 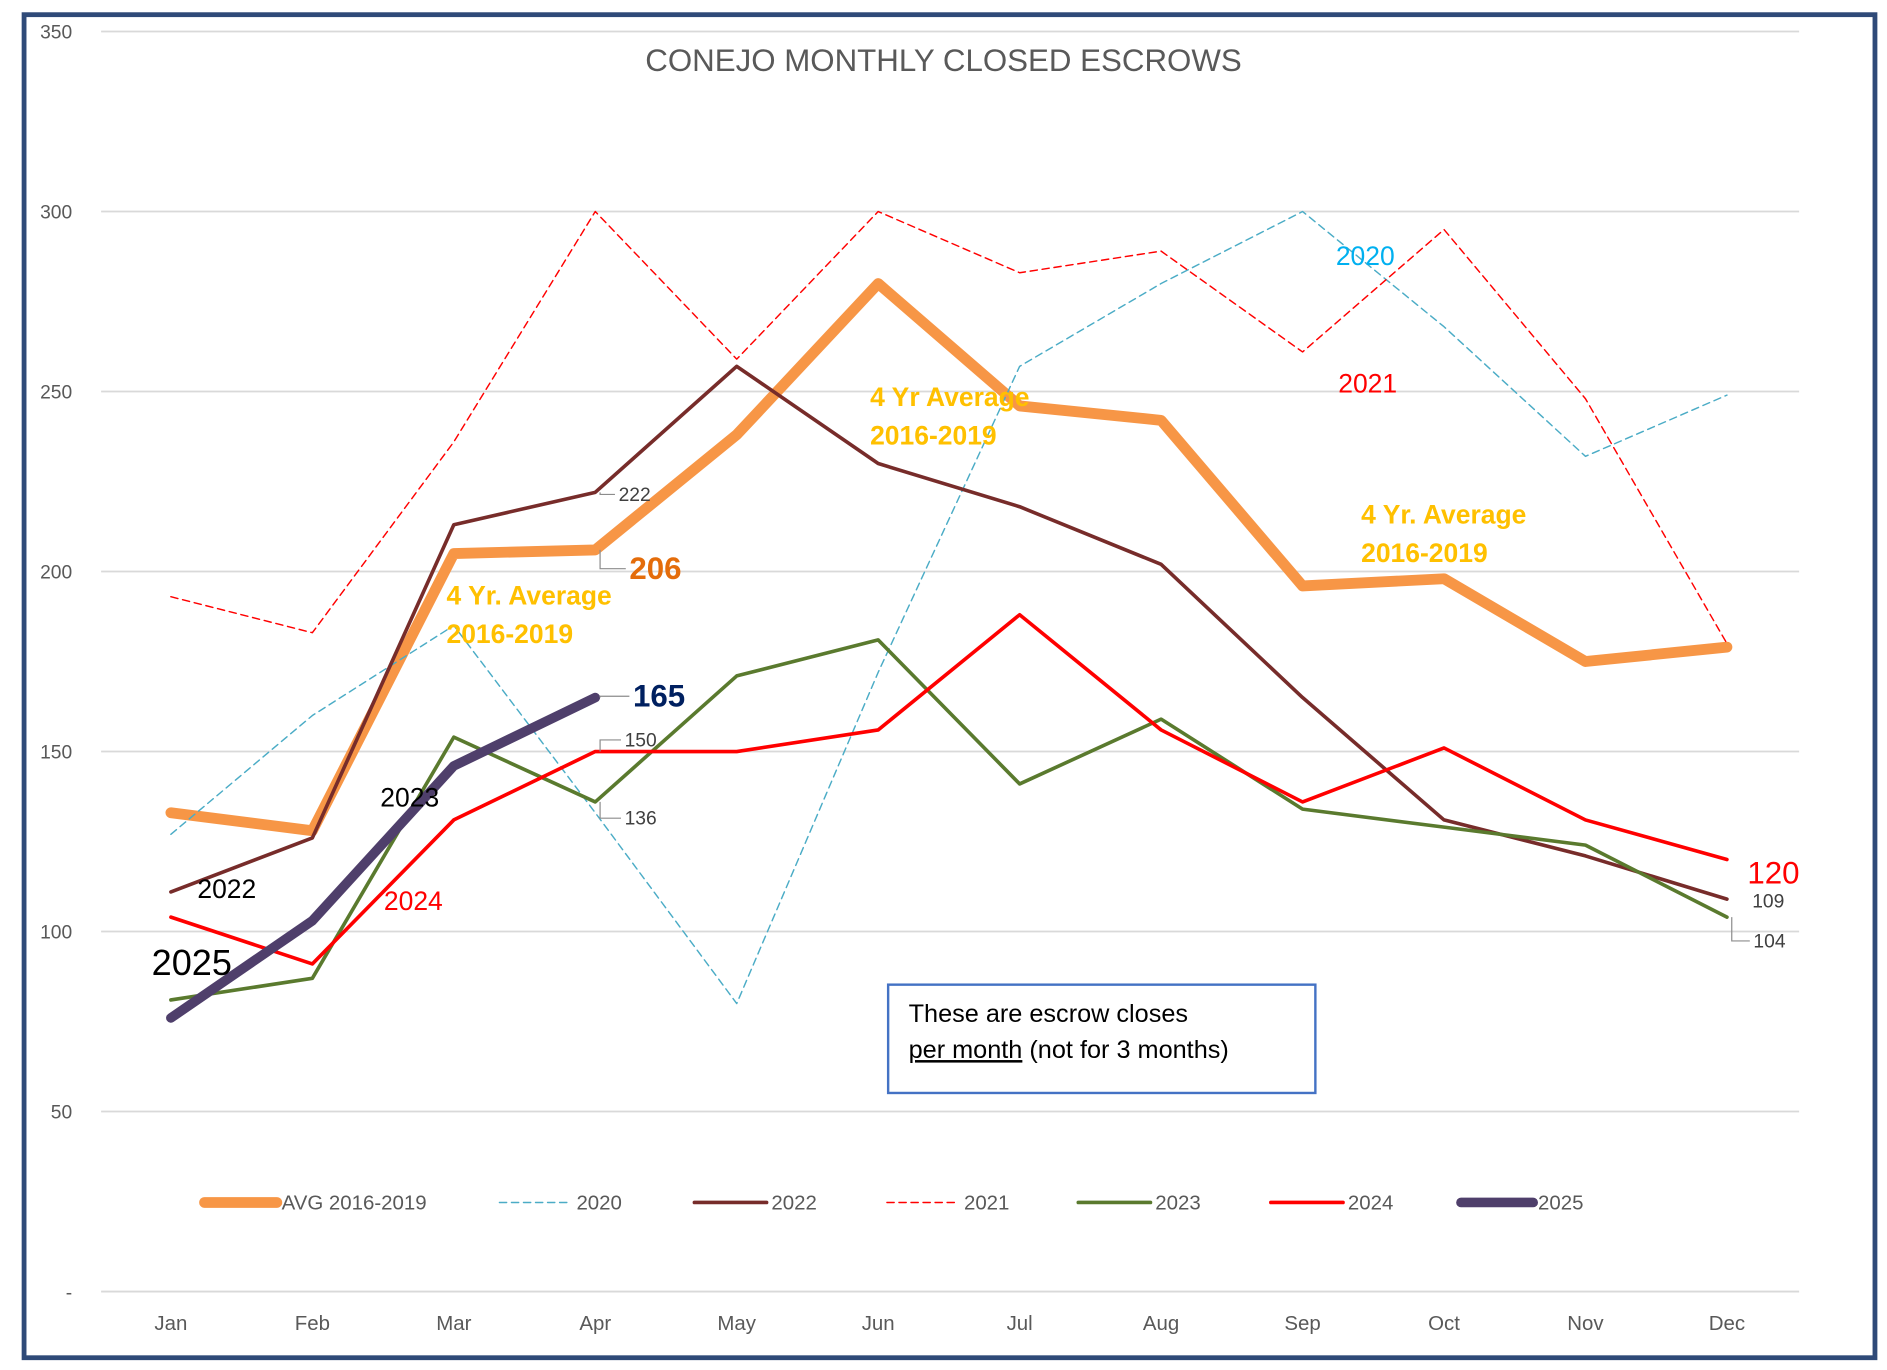 What do you see at coordinates (878, 1323) in the screenshot?
I see `x-tick-label: Jun` at bounding box center [878, 1323].